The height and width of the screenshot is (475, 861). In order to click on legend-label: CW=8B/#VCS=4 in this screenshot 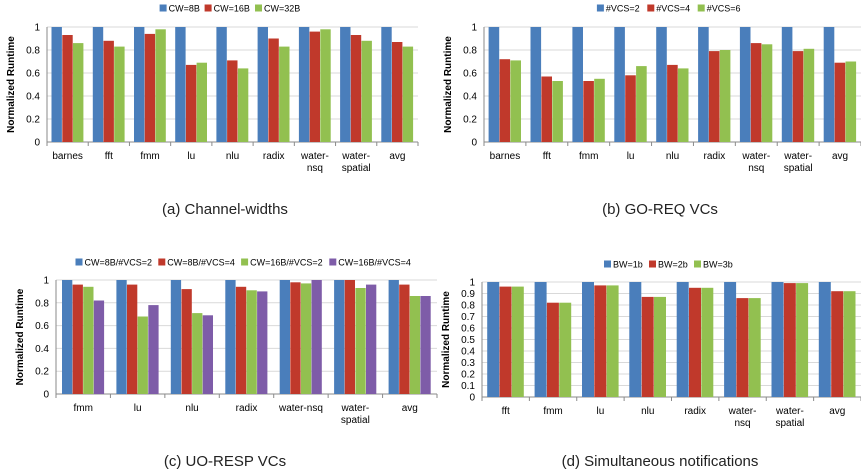, I will do `click(201, 263)`.